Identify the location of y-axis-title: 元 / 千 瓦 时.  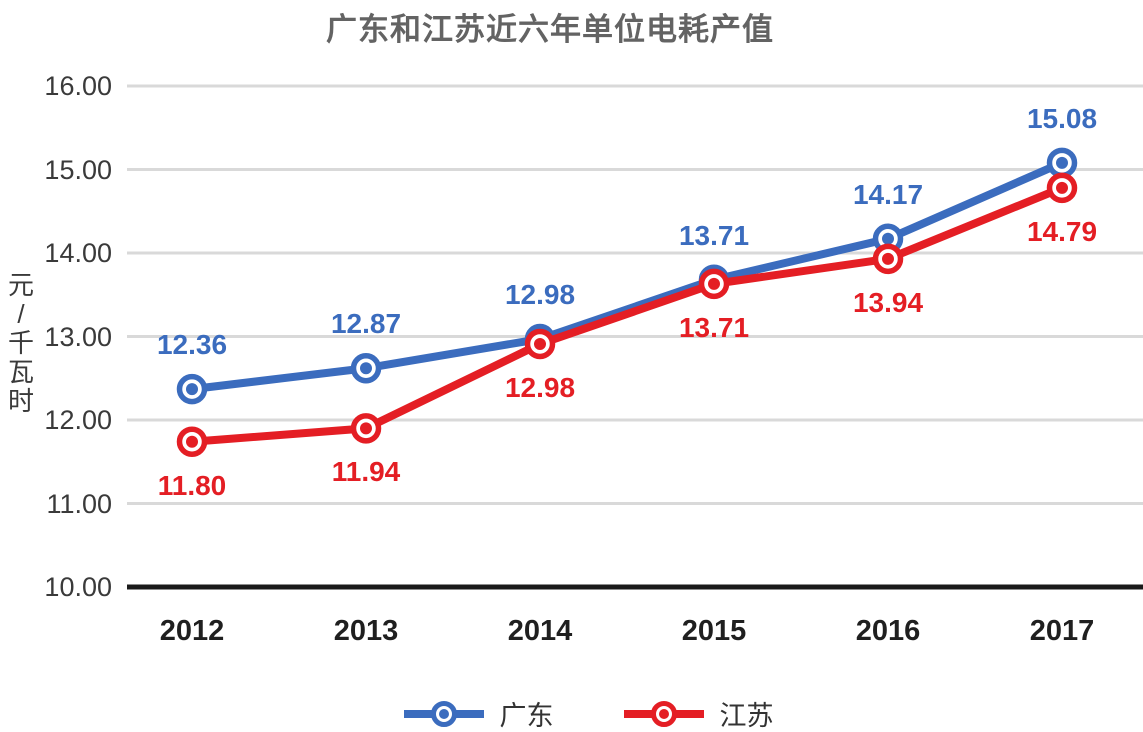
(20, 343).